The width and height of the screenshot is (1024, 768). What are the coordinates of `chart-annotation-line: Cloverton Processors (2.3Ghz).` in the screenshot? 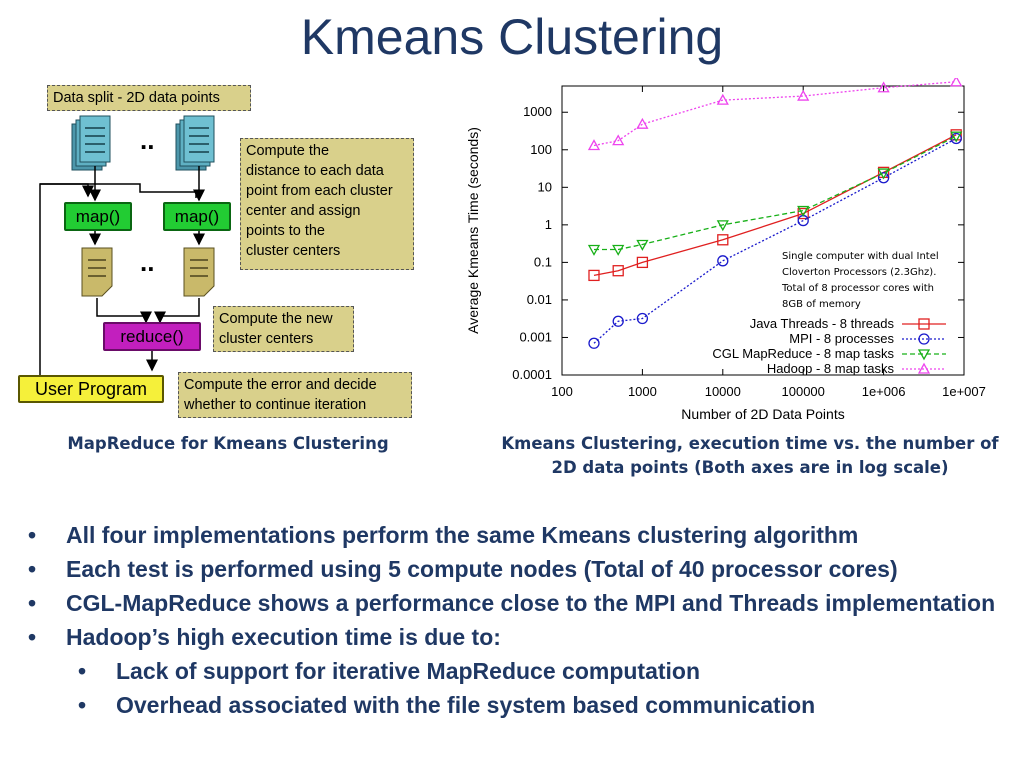 It's located at (859, 272).